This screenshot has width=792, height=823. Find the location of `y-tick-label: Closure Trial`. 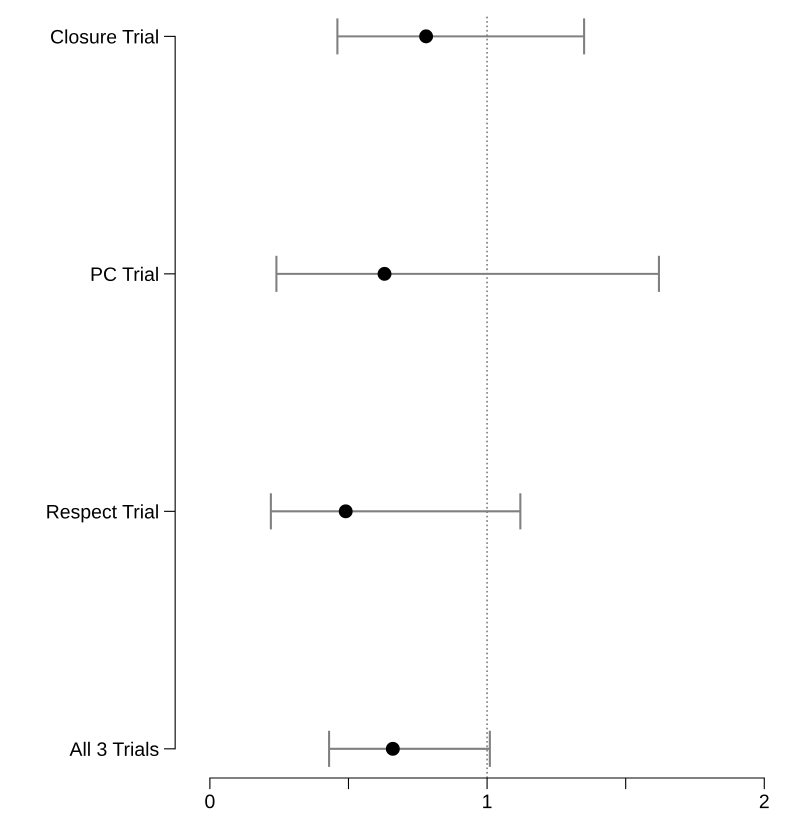

y-tick-label: Closure Trial is located at coordinates (104, 36).